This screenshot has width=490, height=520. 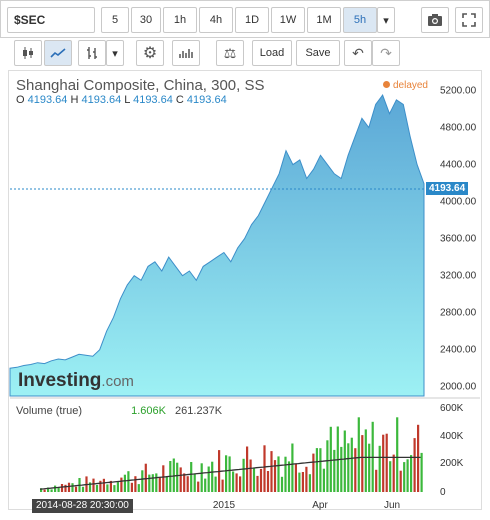 I want to click on scales-icon: ⚖, so click(x=230, y=52).